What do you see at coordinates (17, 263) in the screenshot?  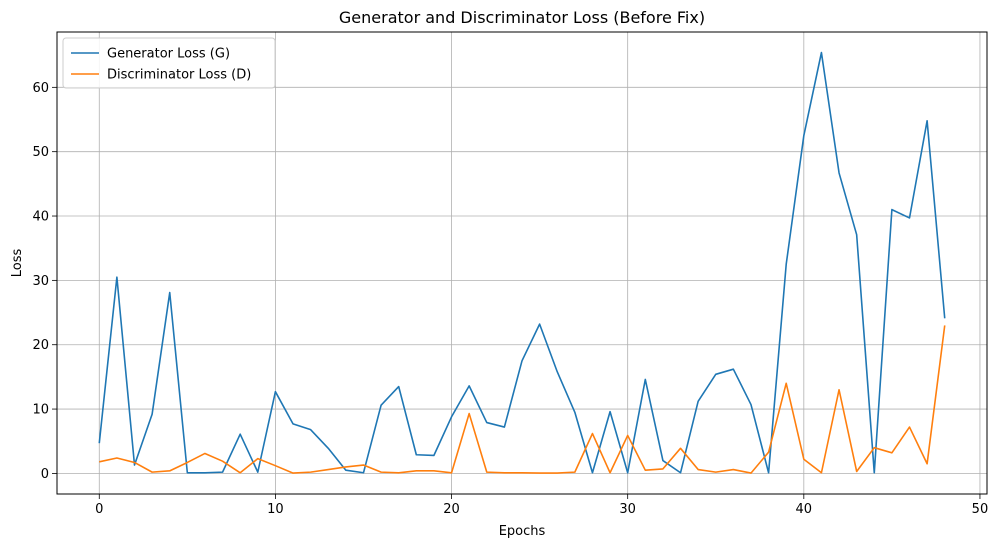 I see `y-axis-label: Loss` at bounding box center [17, 263].